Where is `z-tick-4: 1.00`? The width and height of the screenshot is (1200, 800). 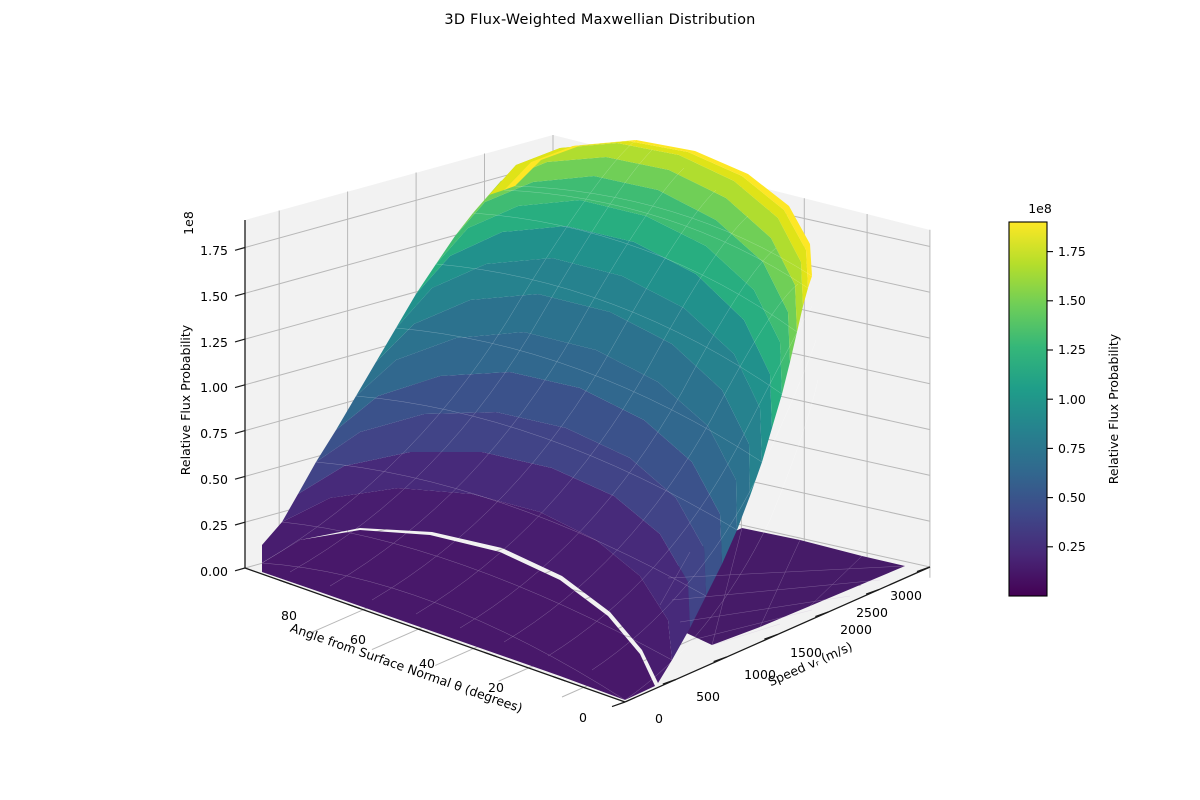 z-tick-4: 1.00 is located at coordinates (214, 387).